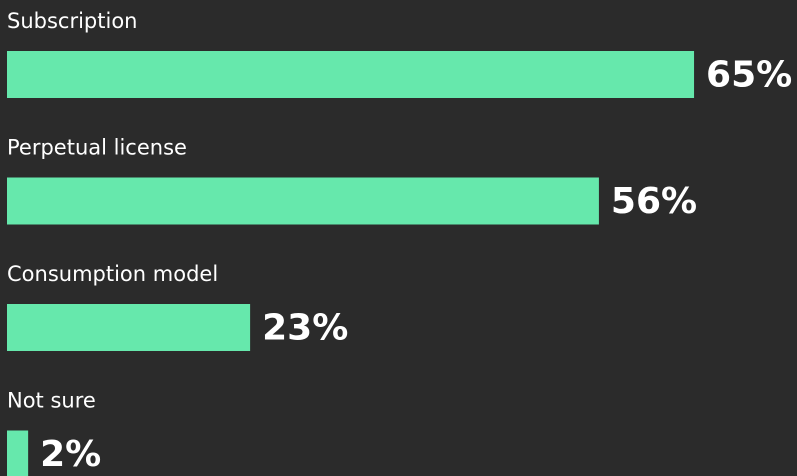 The width and height of the screenshot is (797, 476). Describe the element at coordinates (97, 148) in the screenshot. I see `category-label: Perpetual license` at that location.